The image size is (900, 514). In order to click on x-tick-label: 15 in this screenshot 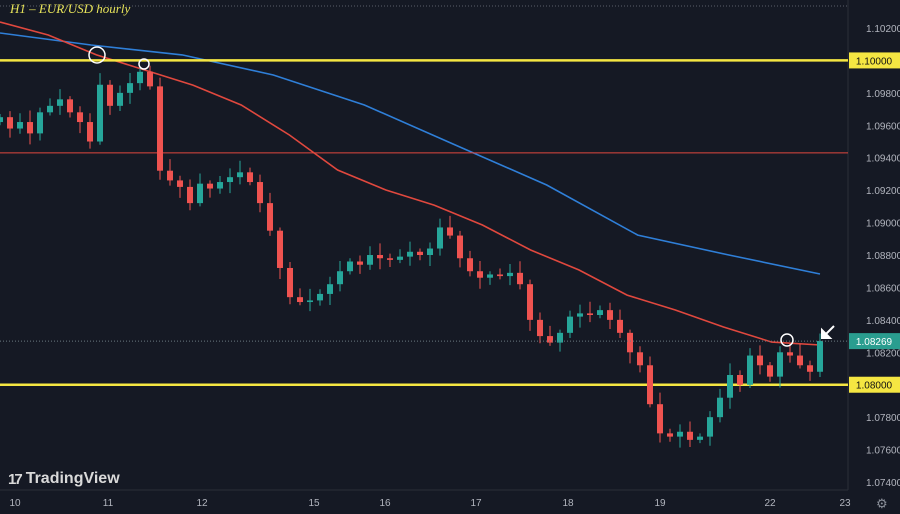, I will do `click(314, 503)`.